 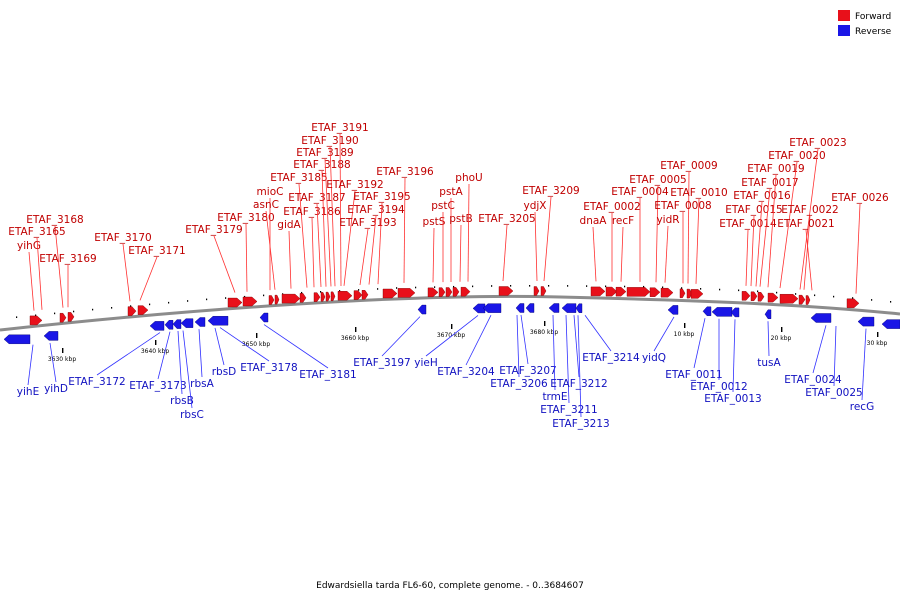 I want to click on gene-label-etaf-3204: ETAF_3204, so click(x=466, y=372).